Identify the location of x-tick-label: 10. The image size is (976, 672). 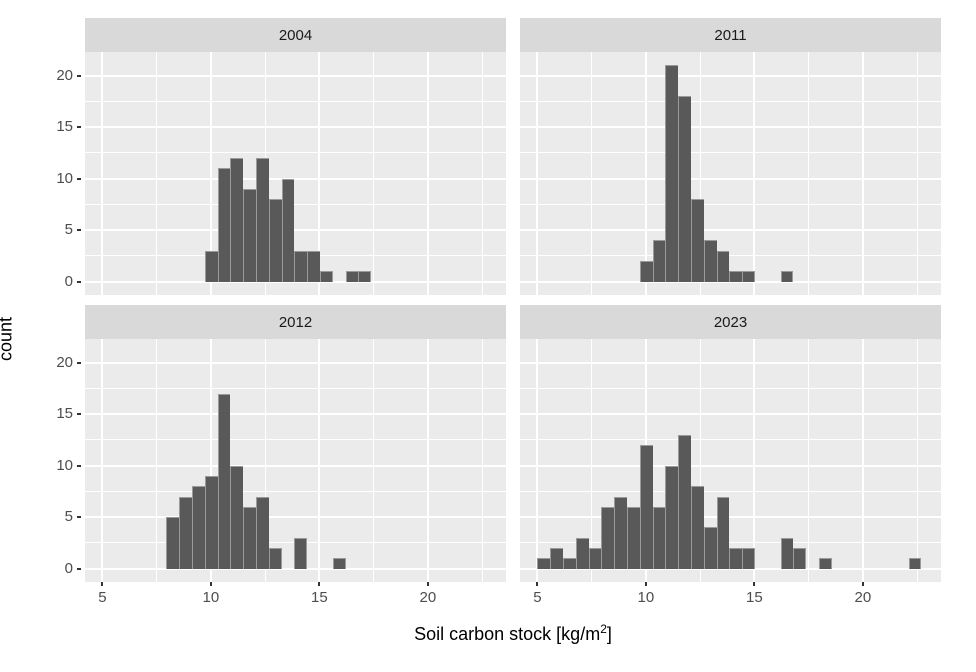
(646, 597).